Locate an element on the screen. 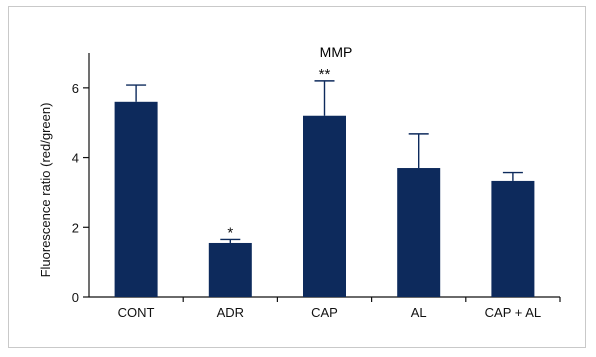 The image size is (596, 357). y-tick-label: 0 is located at coordinates (75, 297).